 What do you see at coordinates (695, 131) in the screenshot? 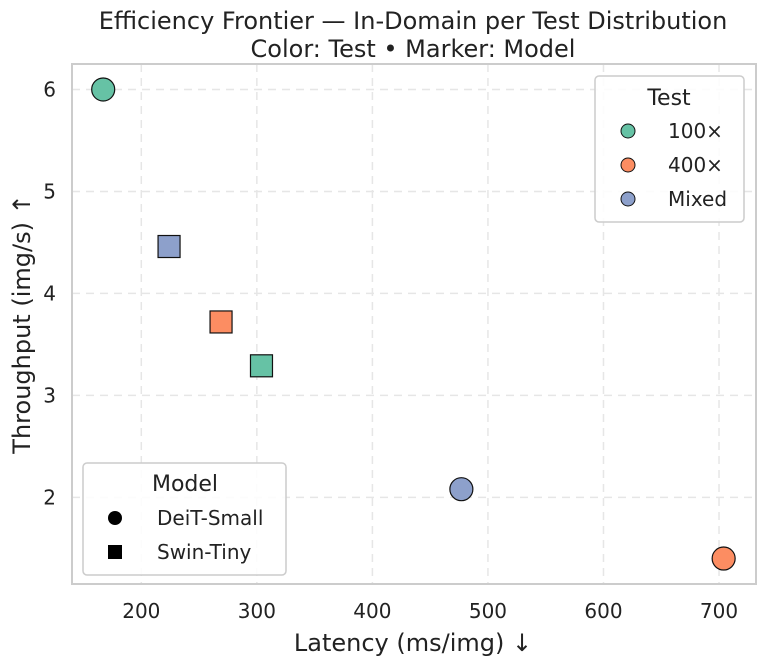
I see `legend-test-label: 100×` at bounding box center [695, 131].